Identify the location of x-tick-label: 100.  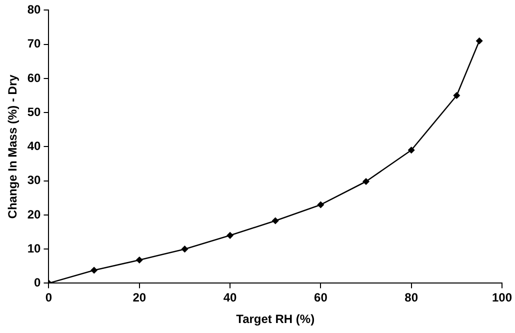
(502, 297).